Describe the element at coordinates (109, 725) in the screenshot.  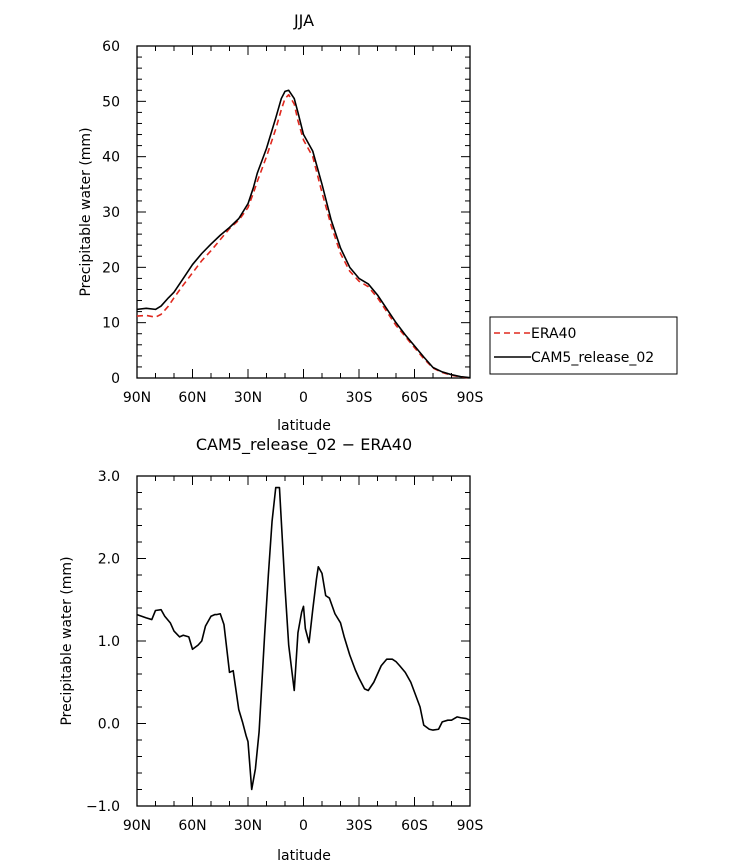
I see `bottom-y-tick-label: 0.0` at that location.